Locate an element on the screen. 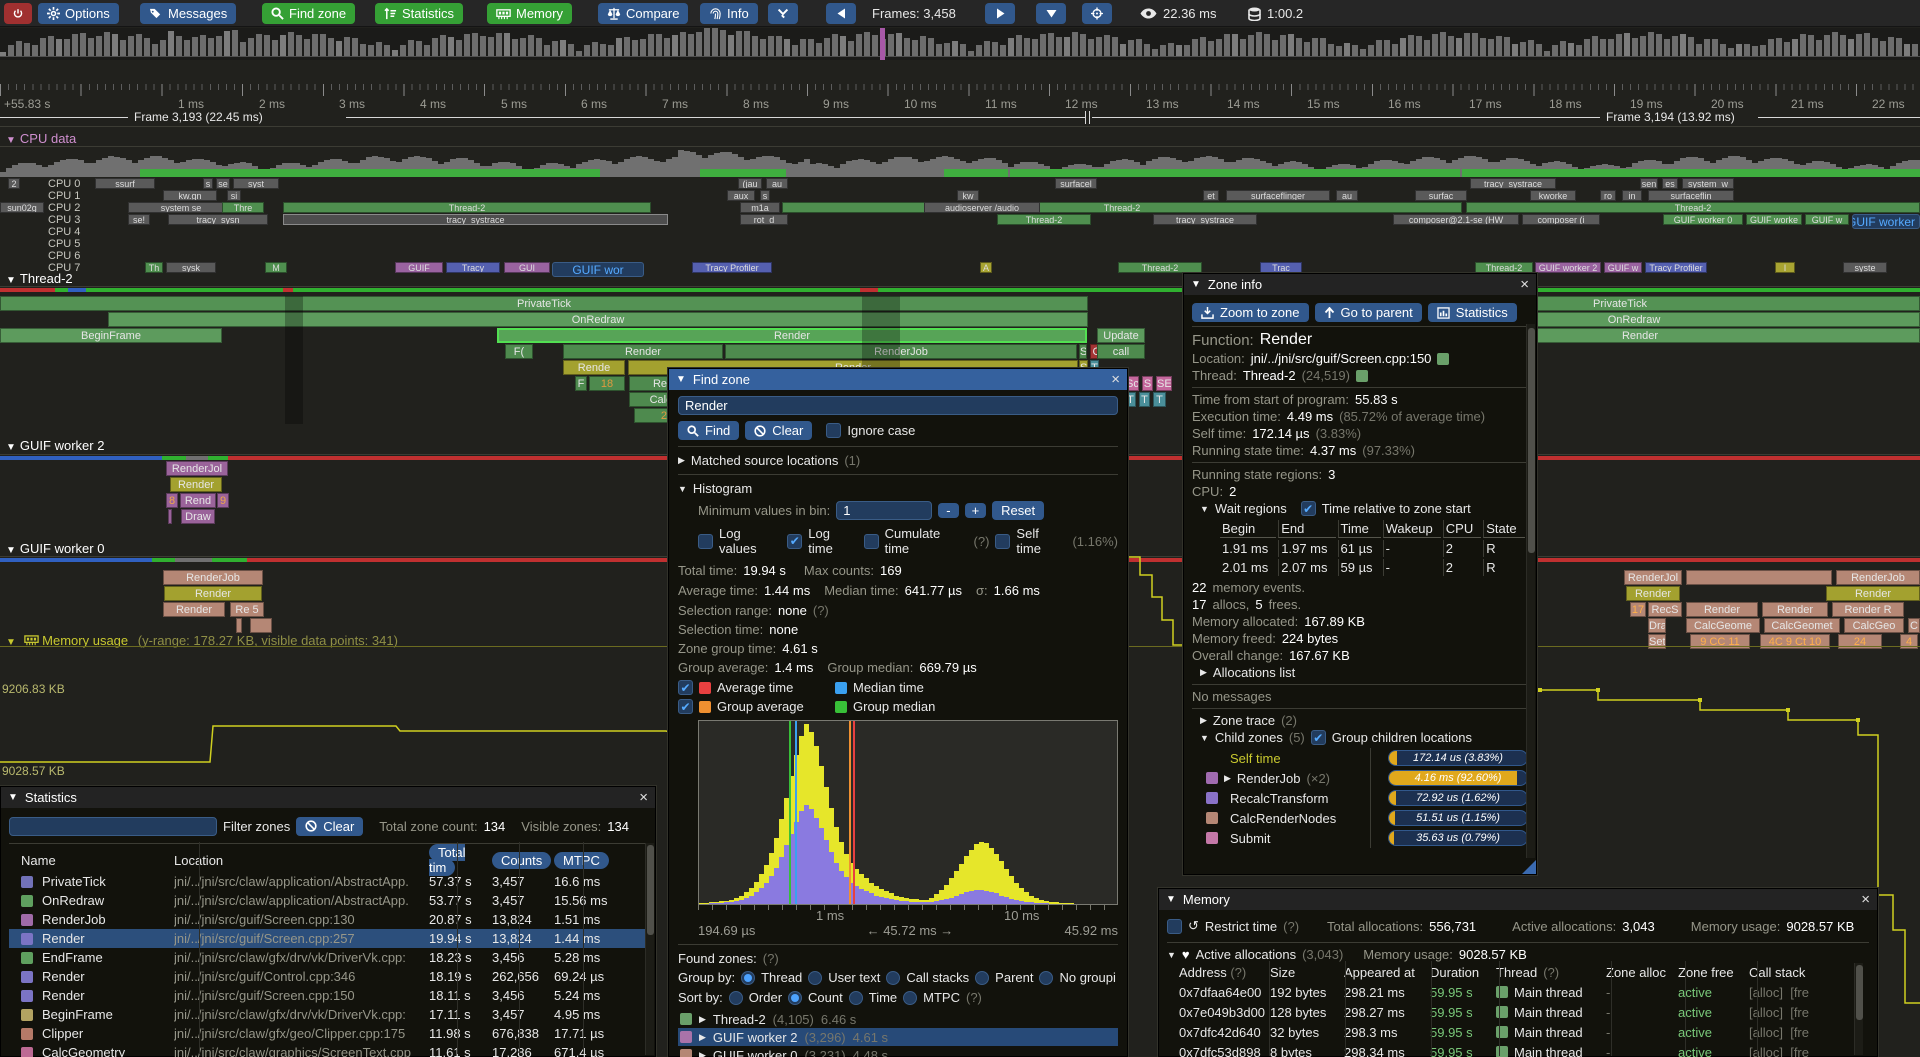 This screenshot has width=1920, height=1057. groupby-thread-radio is located at coordinates (748, 977).